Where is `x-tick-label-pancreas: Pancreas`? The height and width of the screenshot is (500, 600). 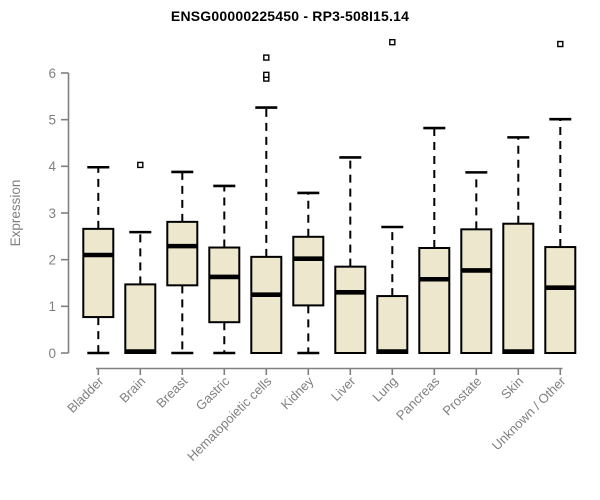
x-tick-label-pancreas: Pancreas is located at coordinates (418, 398).